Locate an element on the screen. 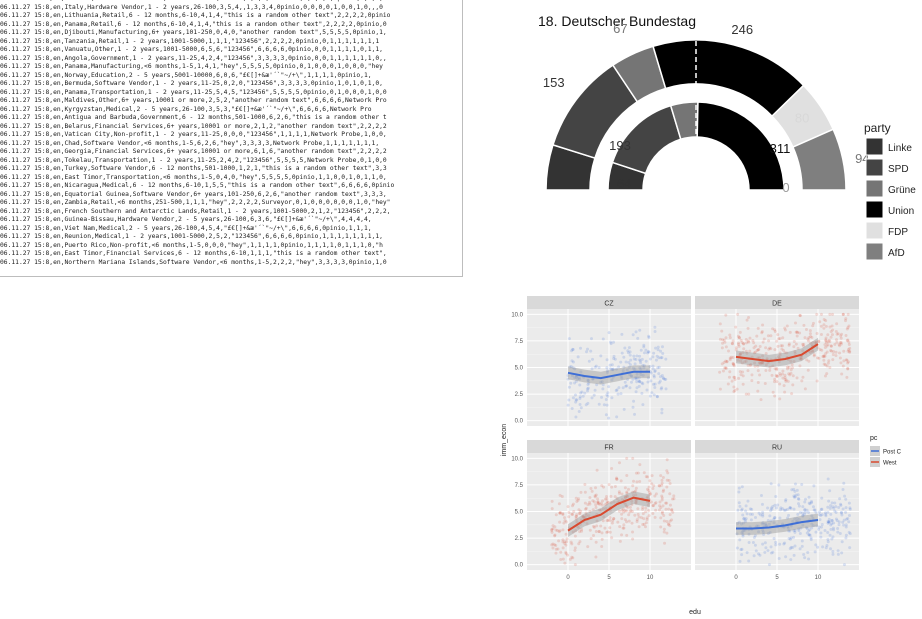  facet-strip is located at coordinates (777, 302).